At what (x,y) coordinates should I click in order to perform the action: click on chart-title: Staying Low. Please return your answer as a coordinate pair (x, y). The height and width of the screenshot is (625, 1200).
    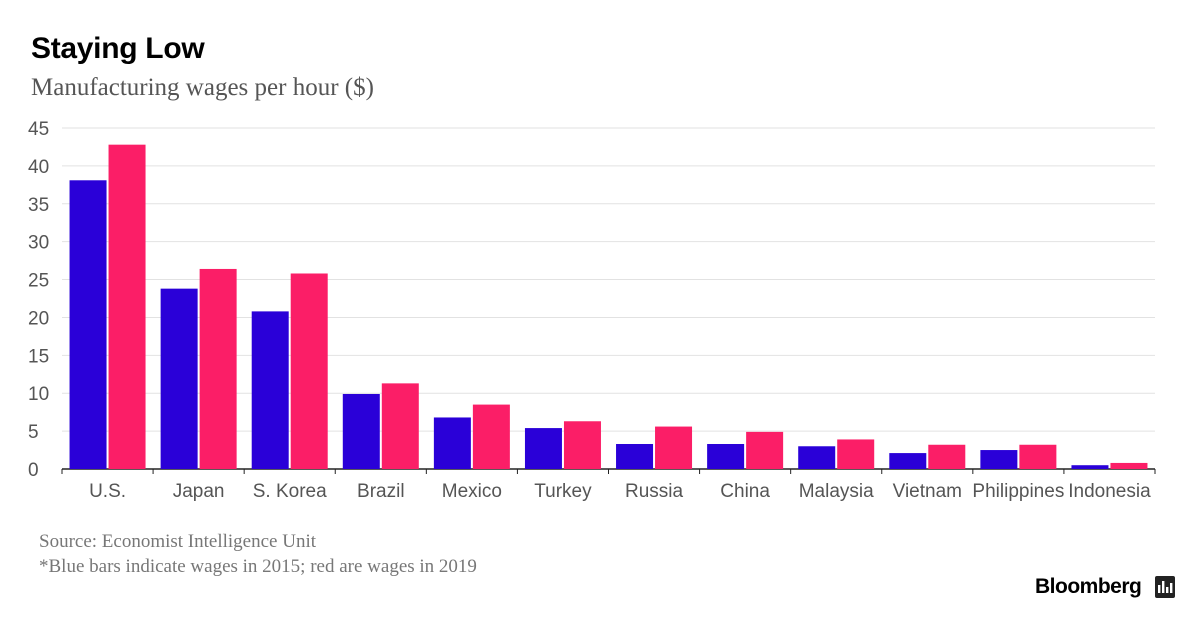
    Looking at the image, I should click on (118, 48).